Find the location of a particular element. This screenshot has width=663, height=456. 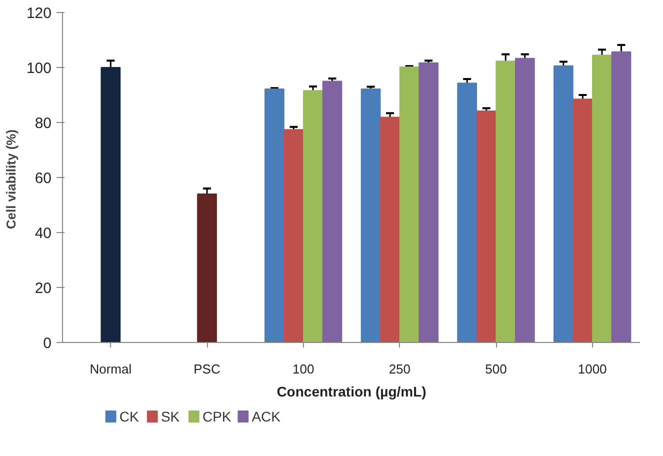

y-tick-label: 100 is located at coordinates (39, 68).